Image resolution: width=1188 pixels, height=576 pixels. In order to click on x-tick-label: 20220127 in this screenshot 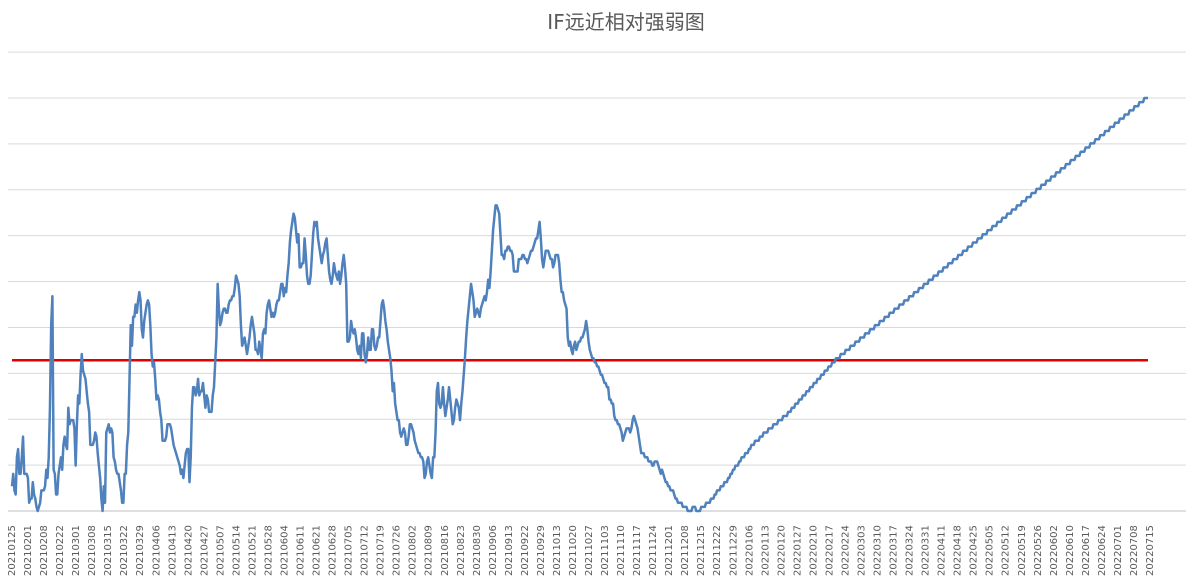, I will do `click(797, 550)`.